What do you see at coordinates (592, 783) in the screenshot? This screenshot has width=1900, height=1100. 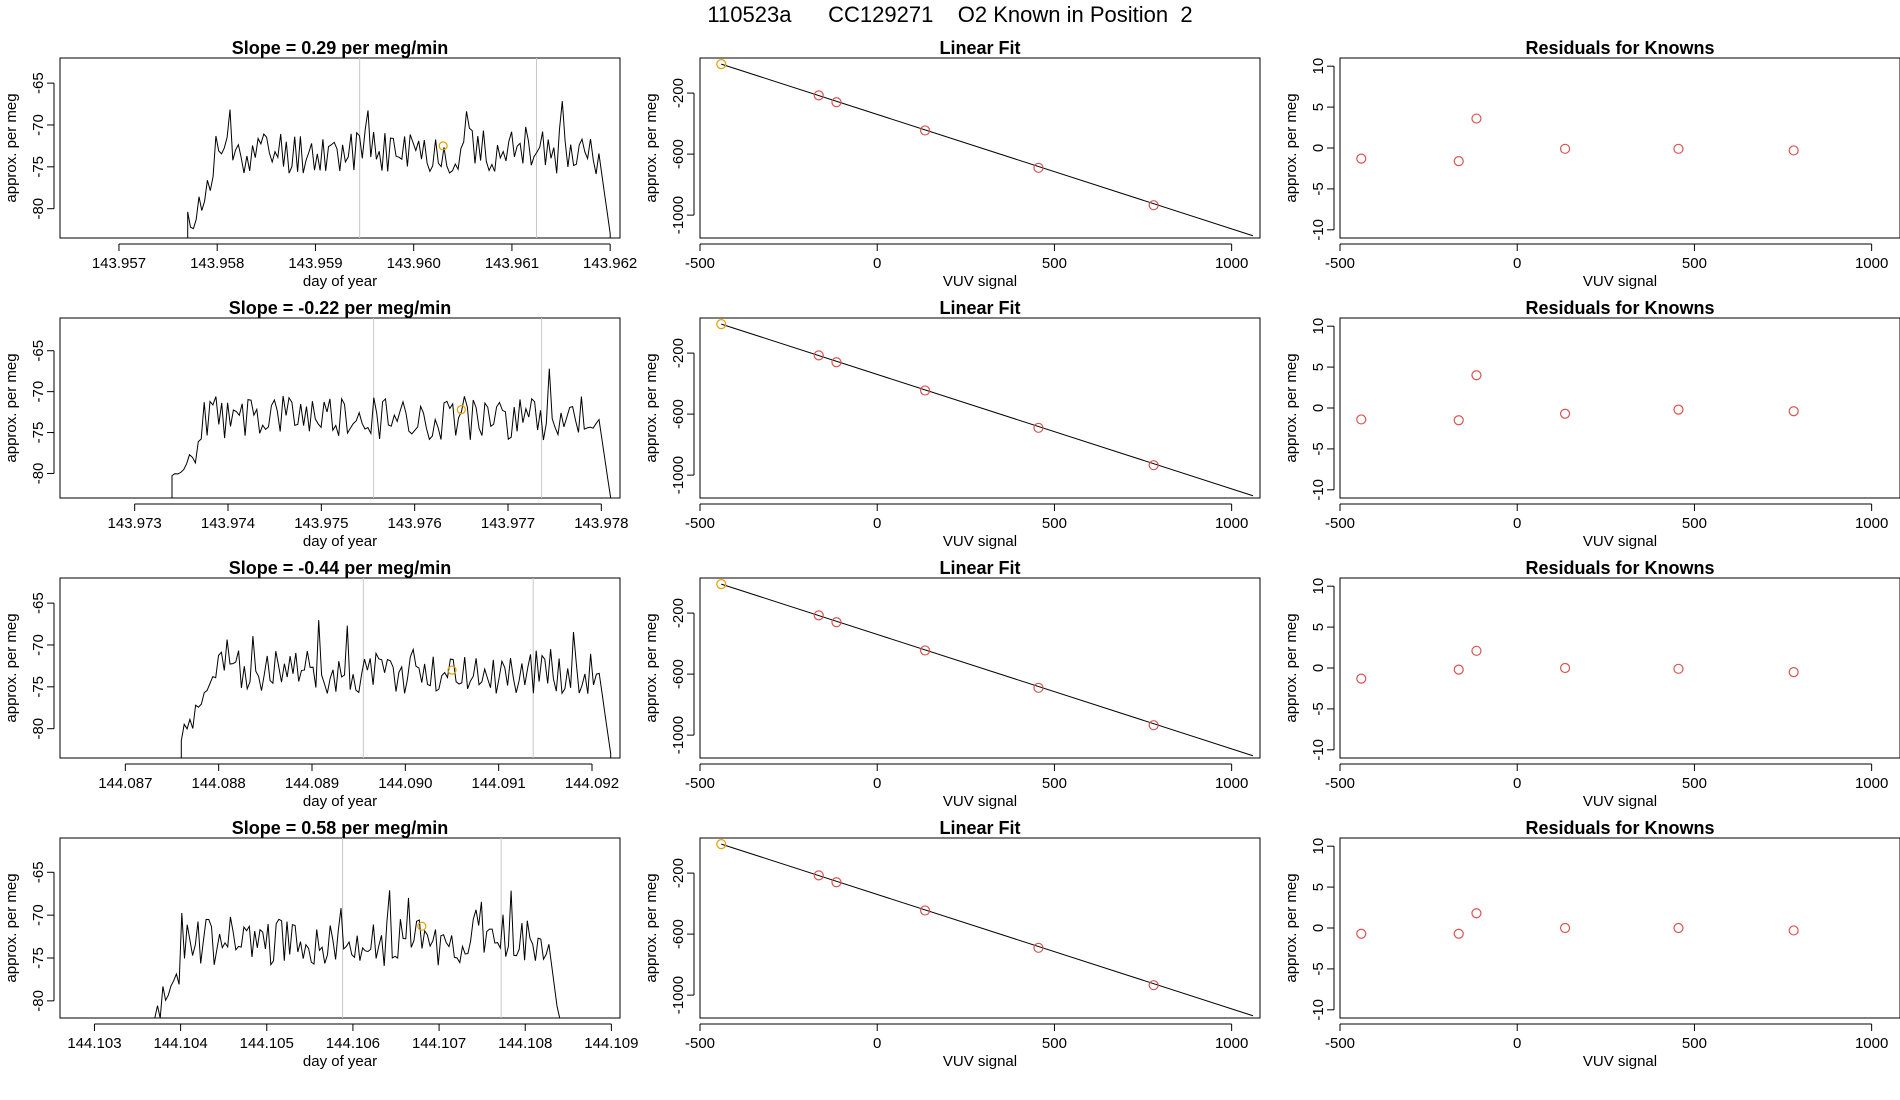 I see `x-tick-label: 144.092` at bounding box center [592, 783].